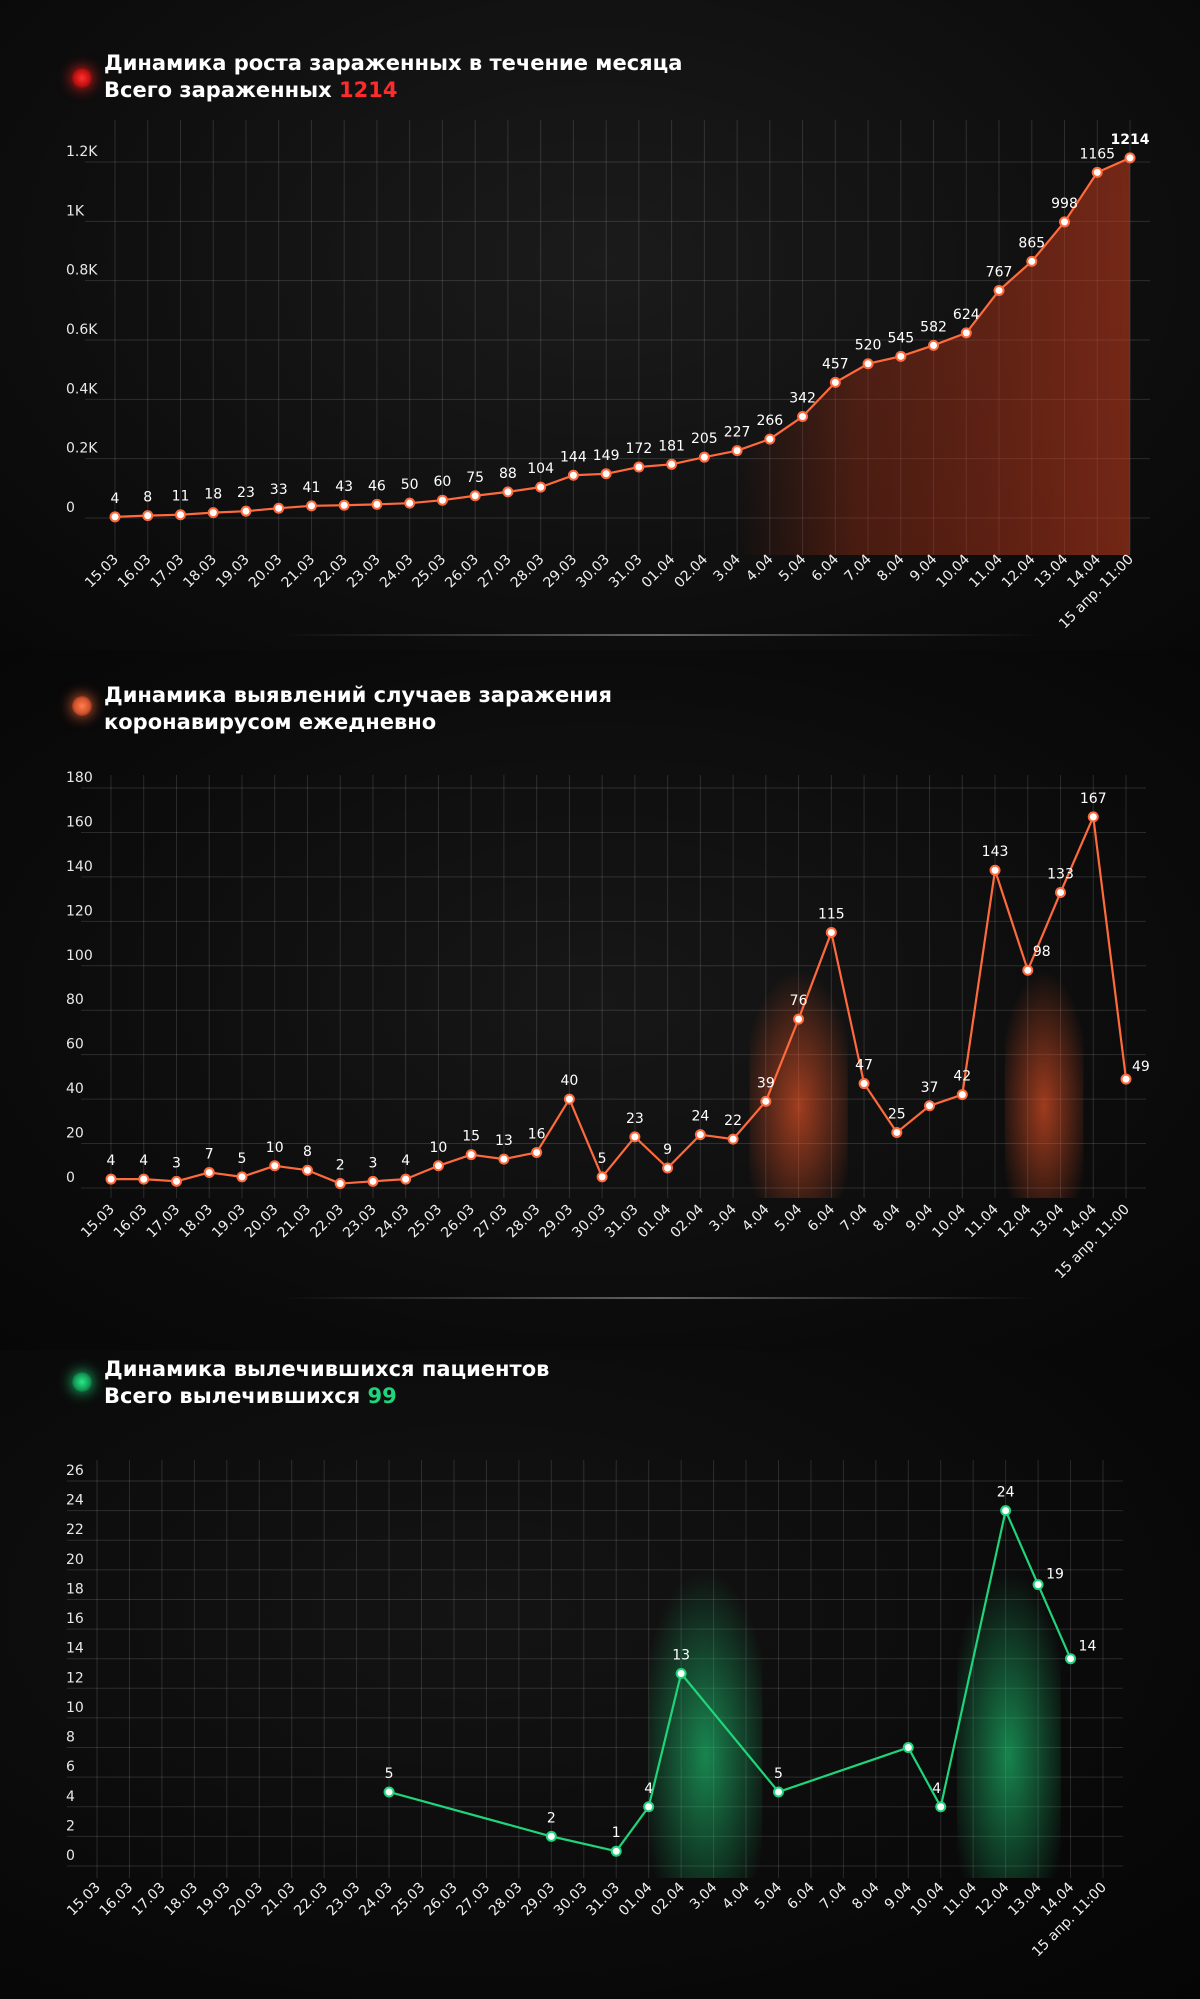 Image resolution: width=1200 pixels, height=1999 pixels. Describe the element at coordinates (667, 1150) in the screenshot. I see `data-label: 9` at that location.